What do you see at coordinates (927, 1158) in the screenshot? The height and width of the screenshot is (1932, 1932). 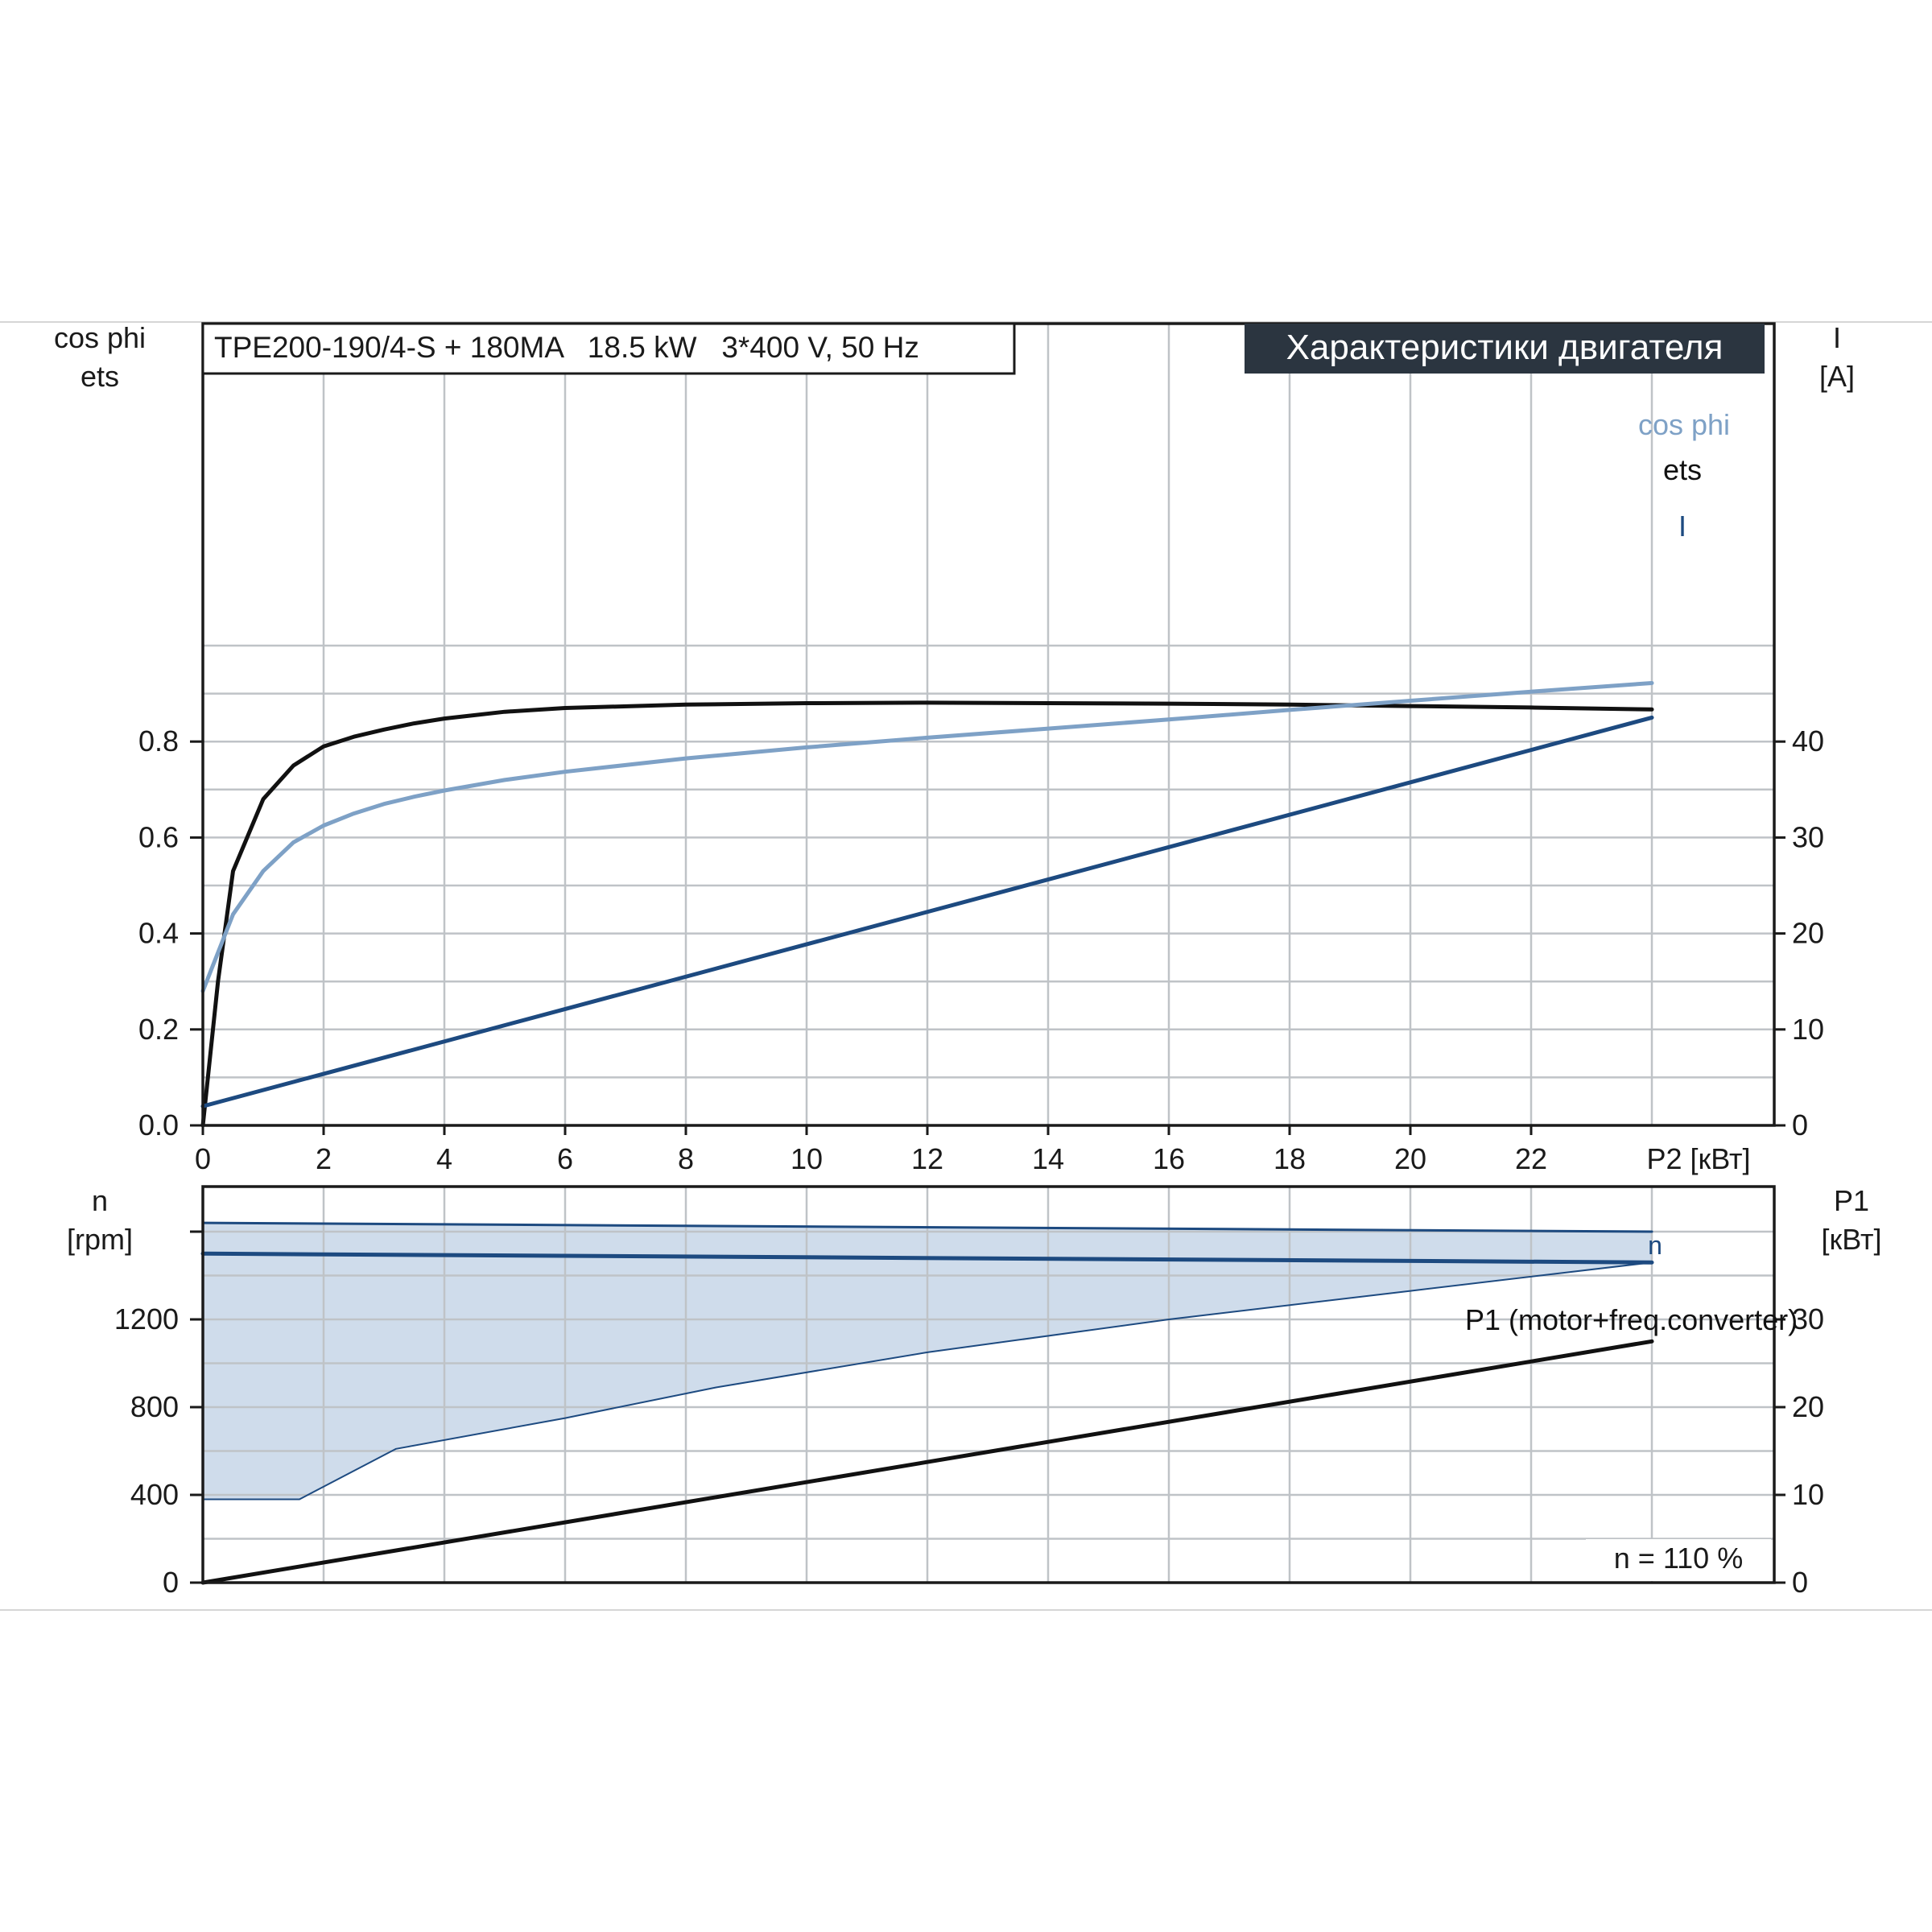 I see `x-tick-12: 12` at bounding box center [927, 1158].